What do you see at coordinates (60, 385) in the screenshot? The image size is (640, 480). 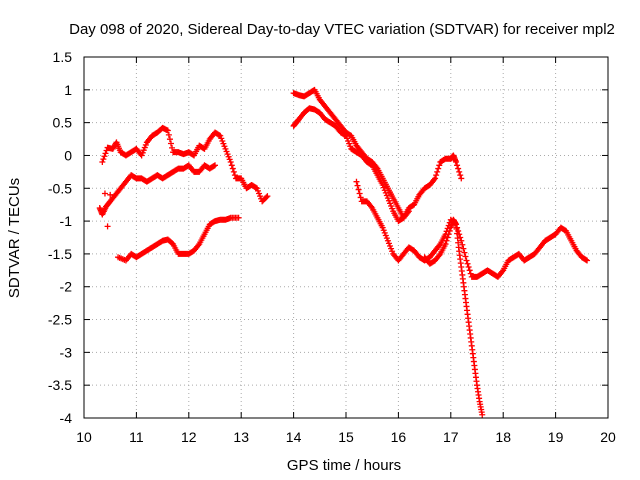 I see `y-tick-label: -3.5` at bounding box center [60, 385].